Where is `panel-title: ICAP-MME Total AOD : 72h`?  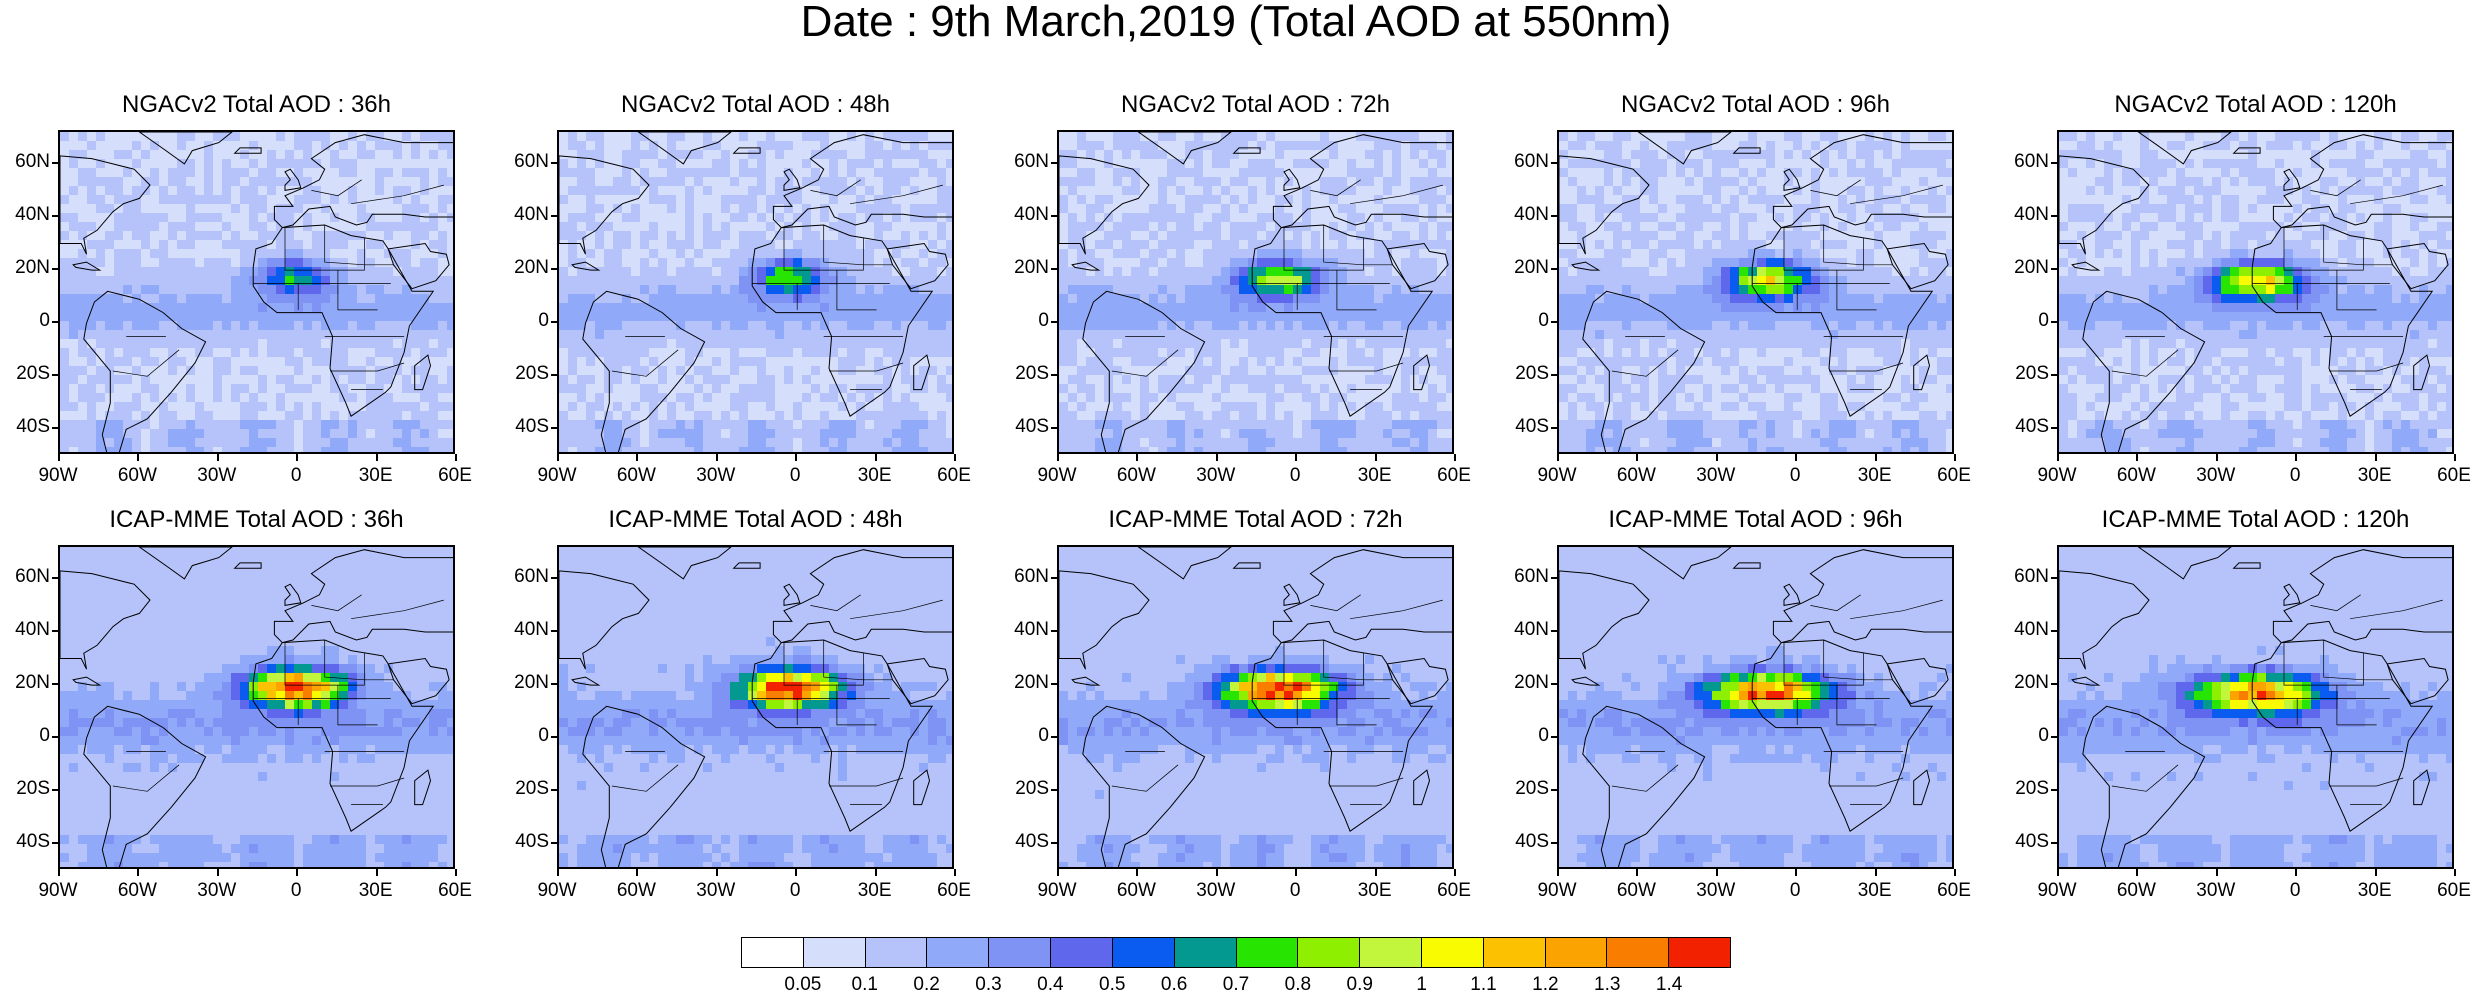 panel-title: ICAP-MME Total AOD : 72h is located at coordinates (1256, 520).